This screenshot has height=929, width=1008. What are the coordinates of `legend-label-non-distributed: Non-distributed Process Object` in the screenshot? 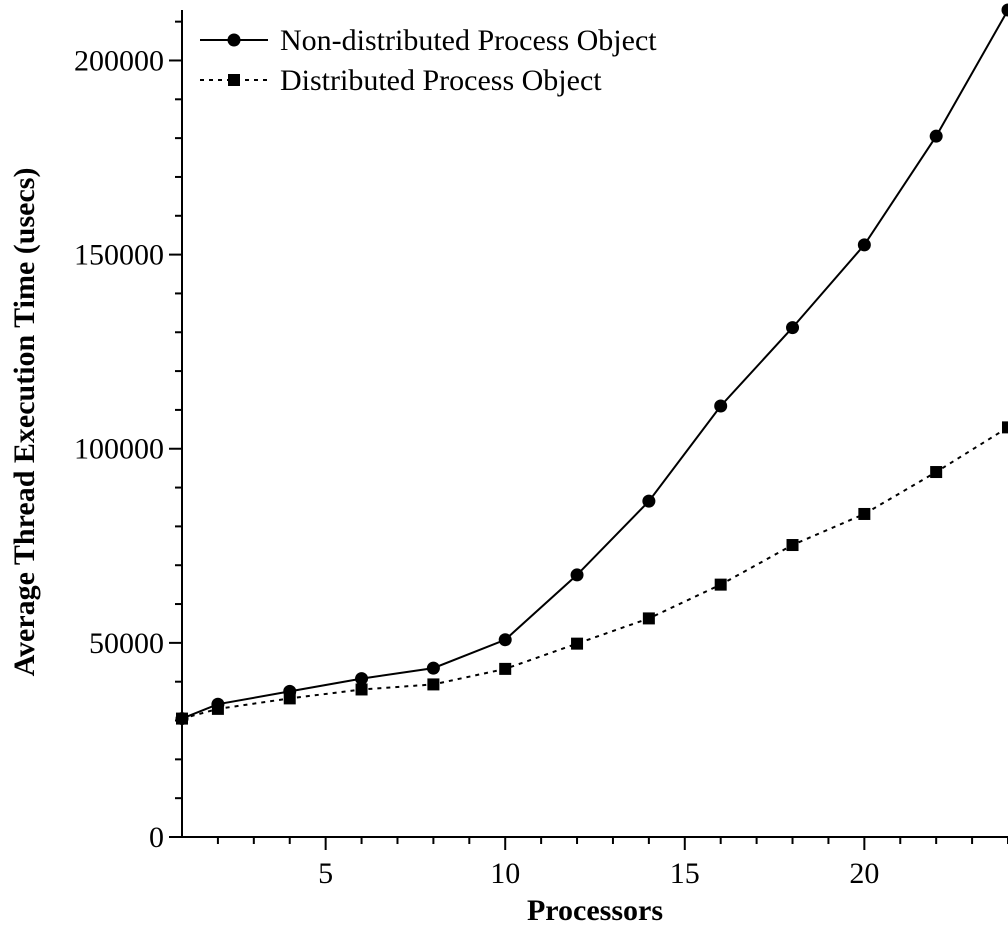 It's located at (468, 40).